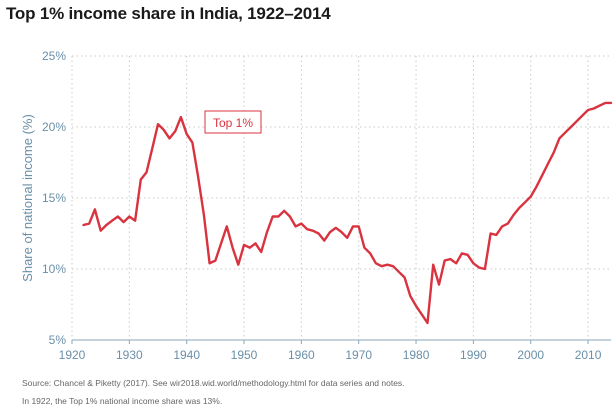  What do you see at coordinates (129, 355) in the screenshot?
I see `x-tick-label: 1930` at bounding box center [129, 355].